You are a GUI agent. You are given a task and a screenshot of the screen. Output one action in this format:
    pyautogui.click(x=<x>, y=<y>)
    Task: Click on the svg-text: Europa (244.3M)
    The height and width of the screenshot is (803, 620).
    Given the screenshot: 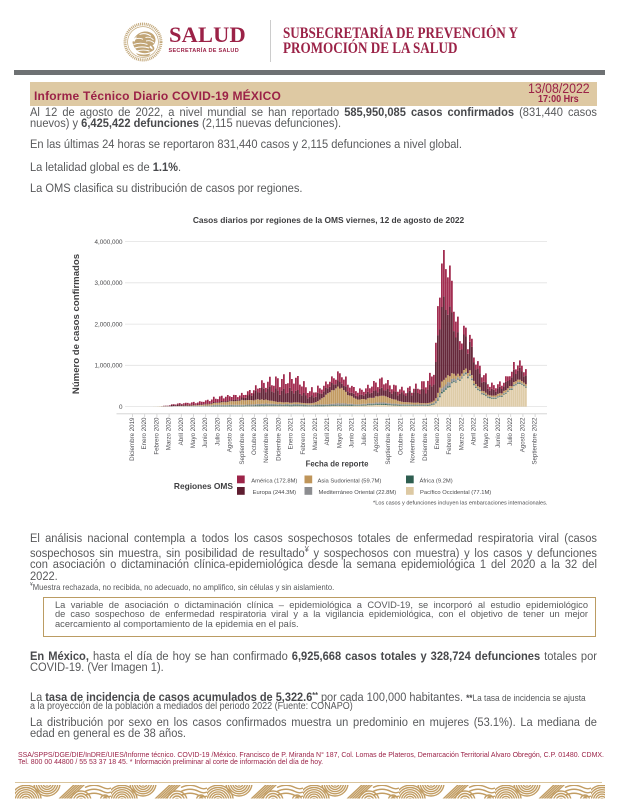 What is the action you would take?
    pyautogui.click(x=275, y=493)
    